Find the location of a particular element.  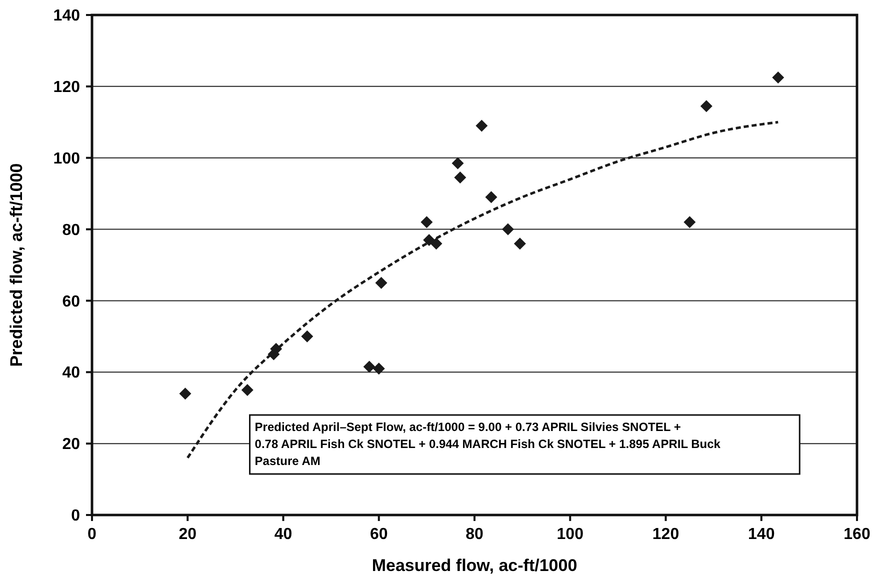

y-tick-label: 40 is located at coordinates (71, 373).